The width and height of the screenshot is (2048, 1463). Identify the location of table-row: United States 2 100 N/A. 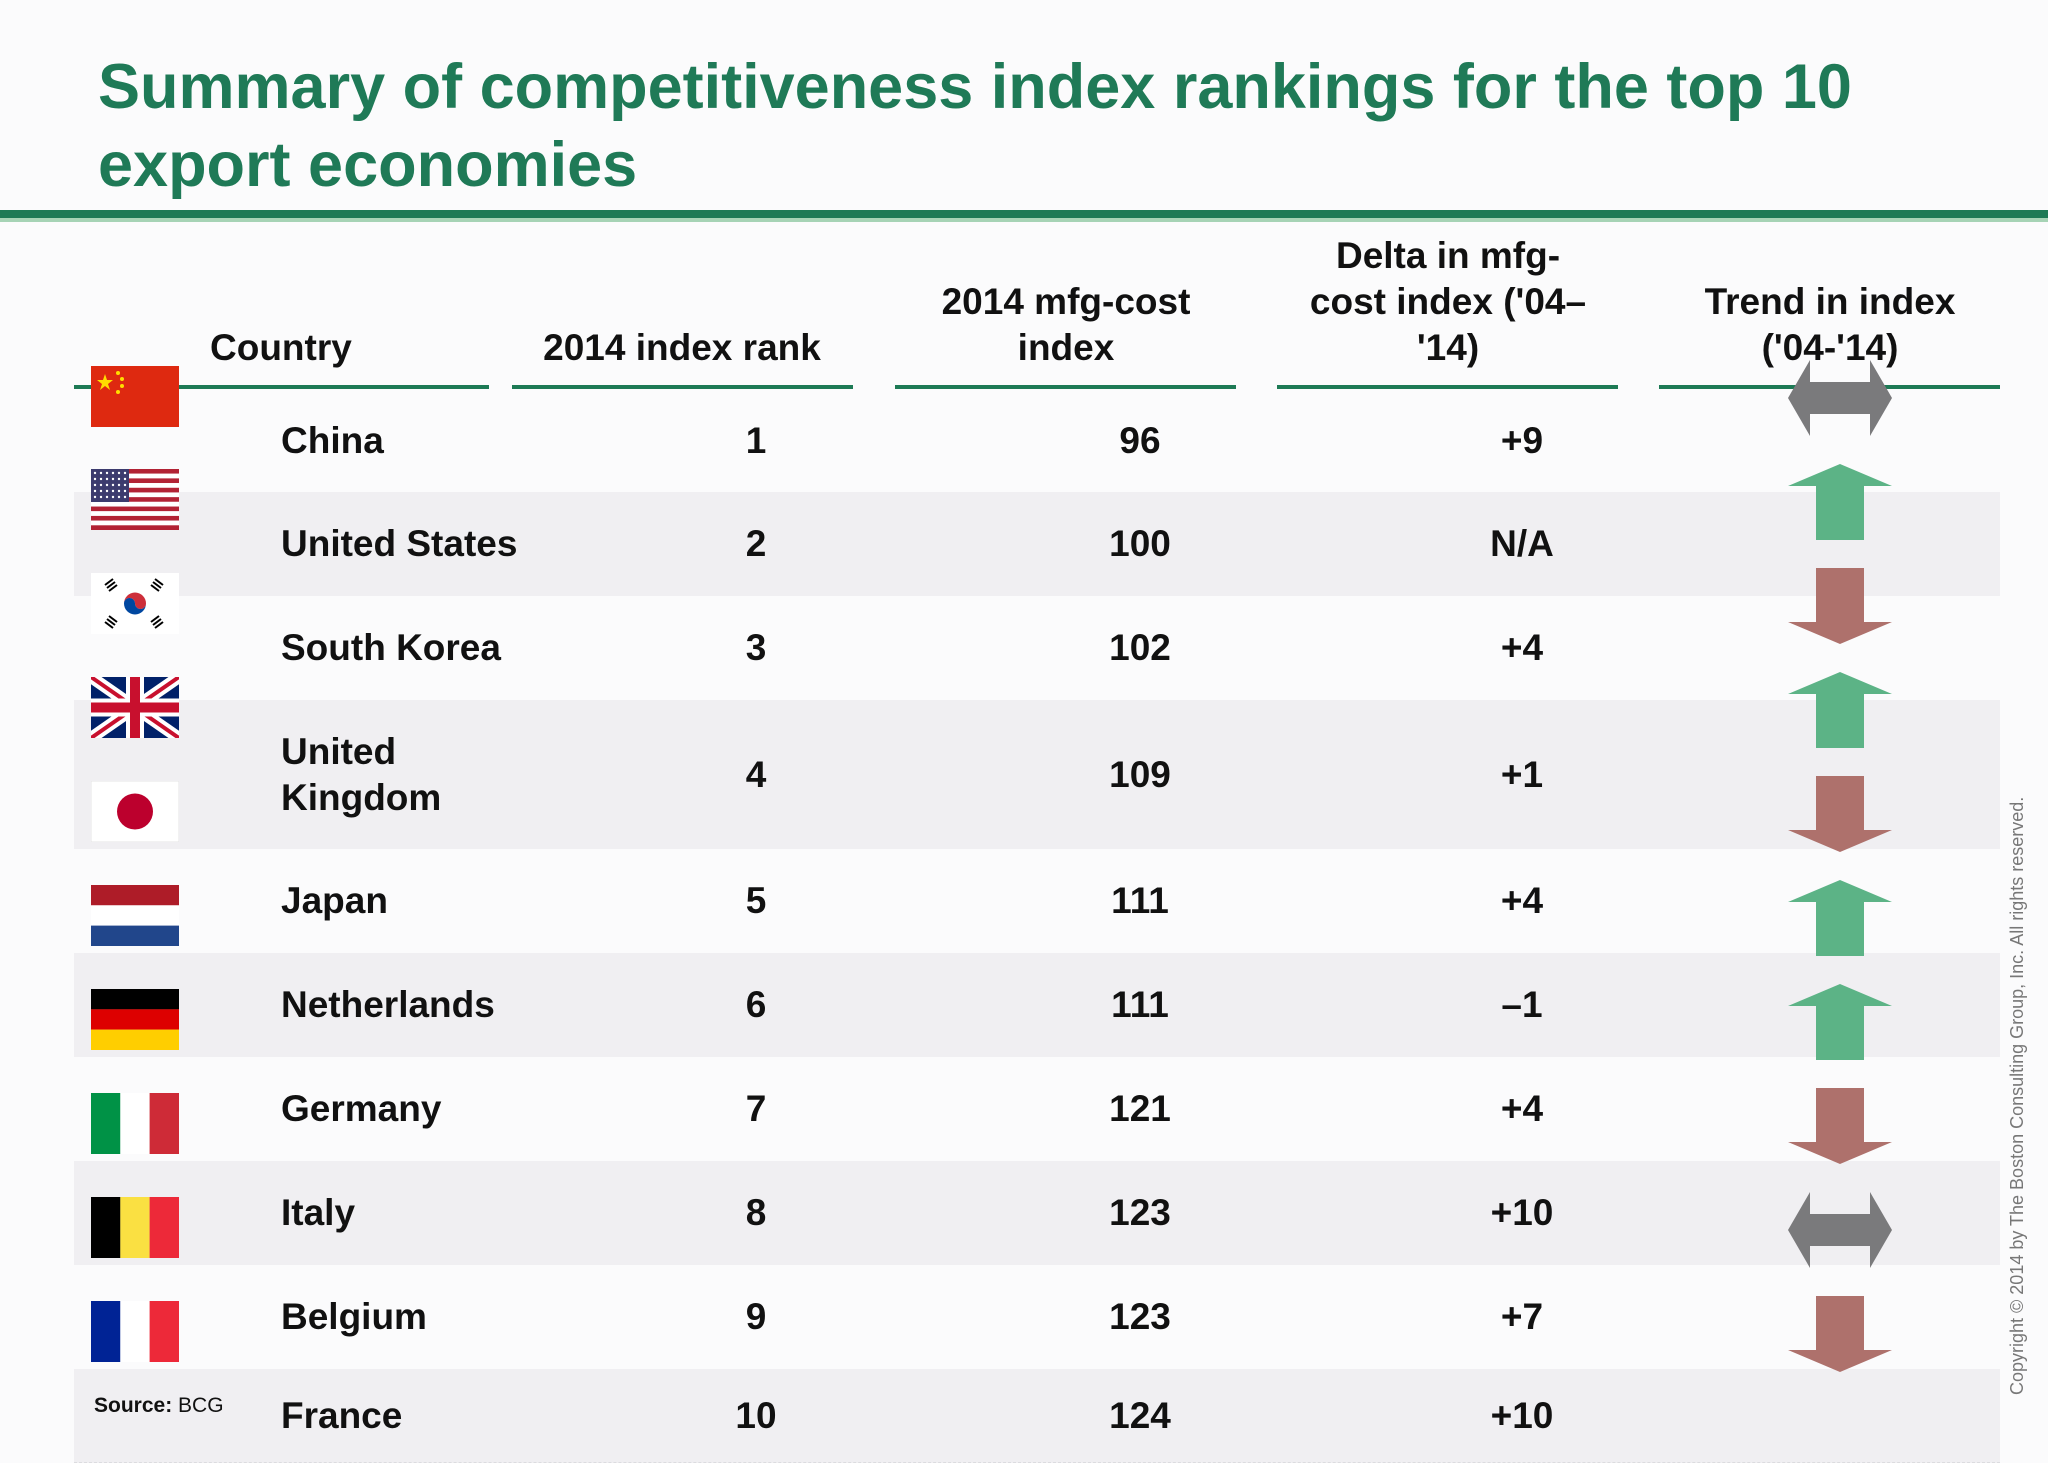
(1037, 544).